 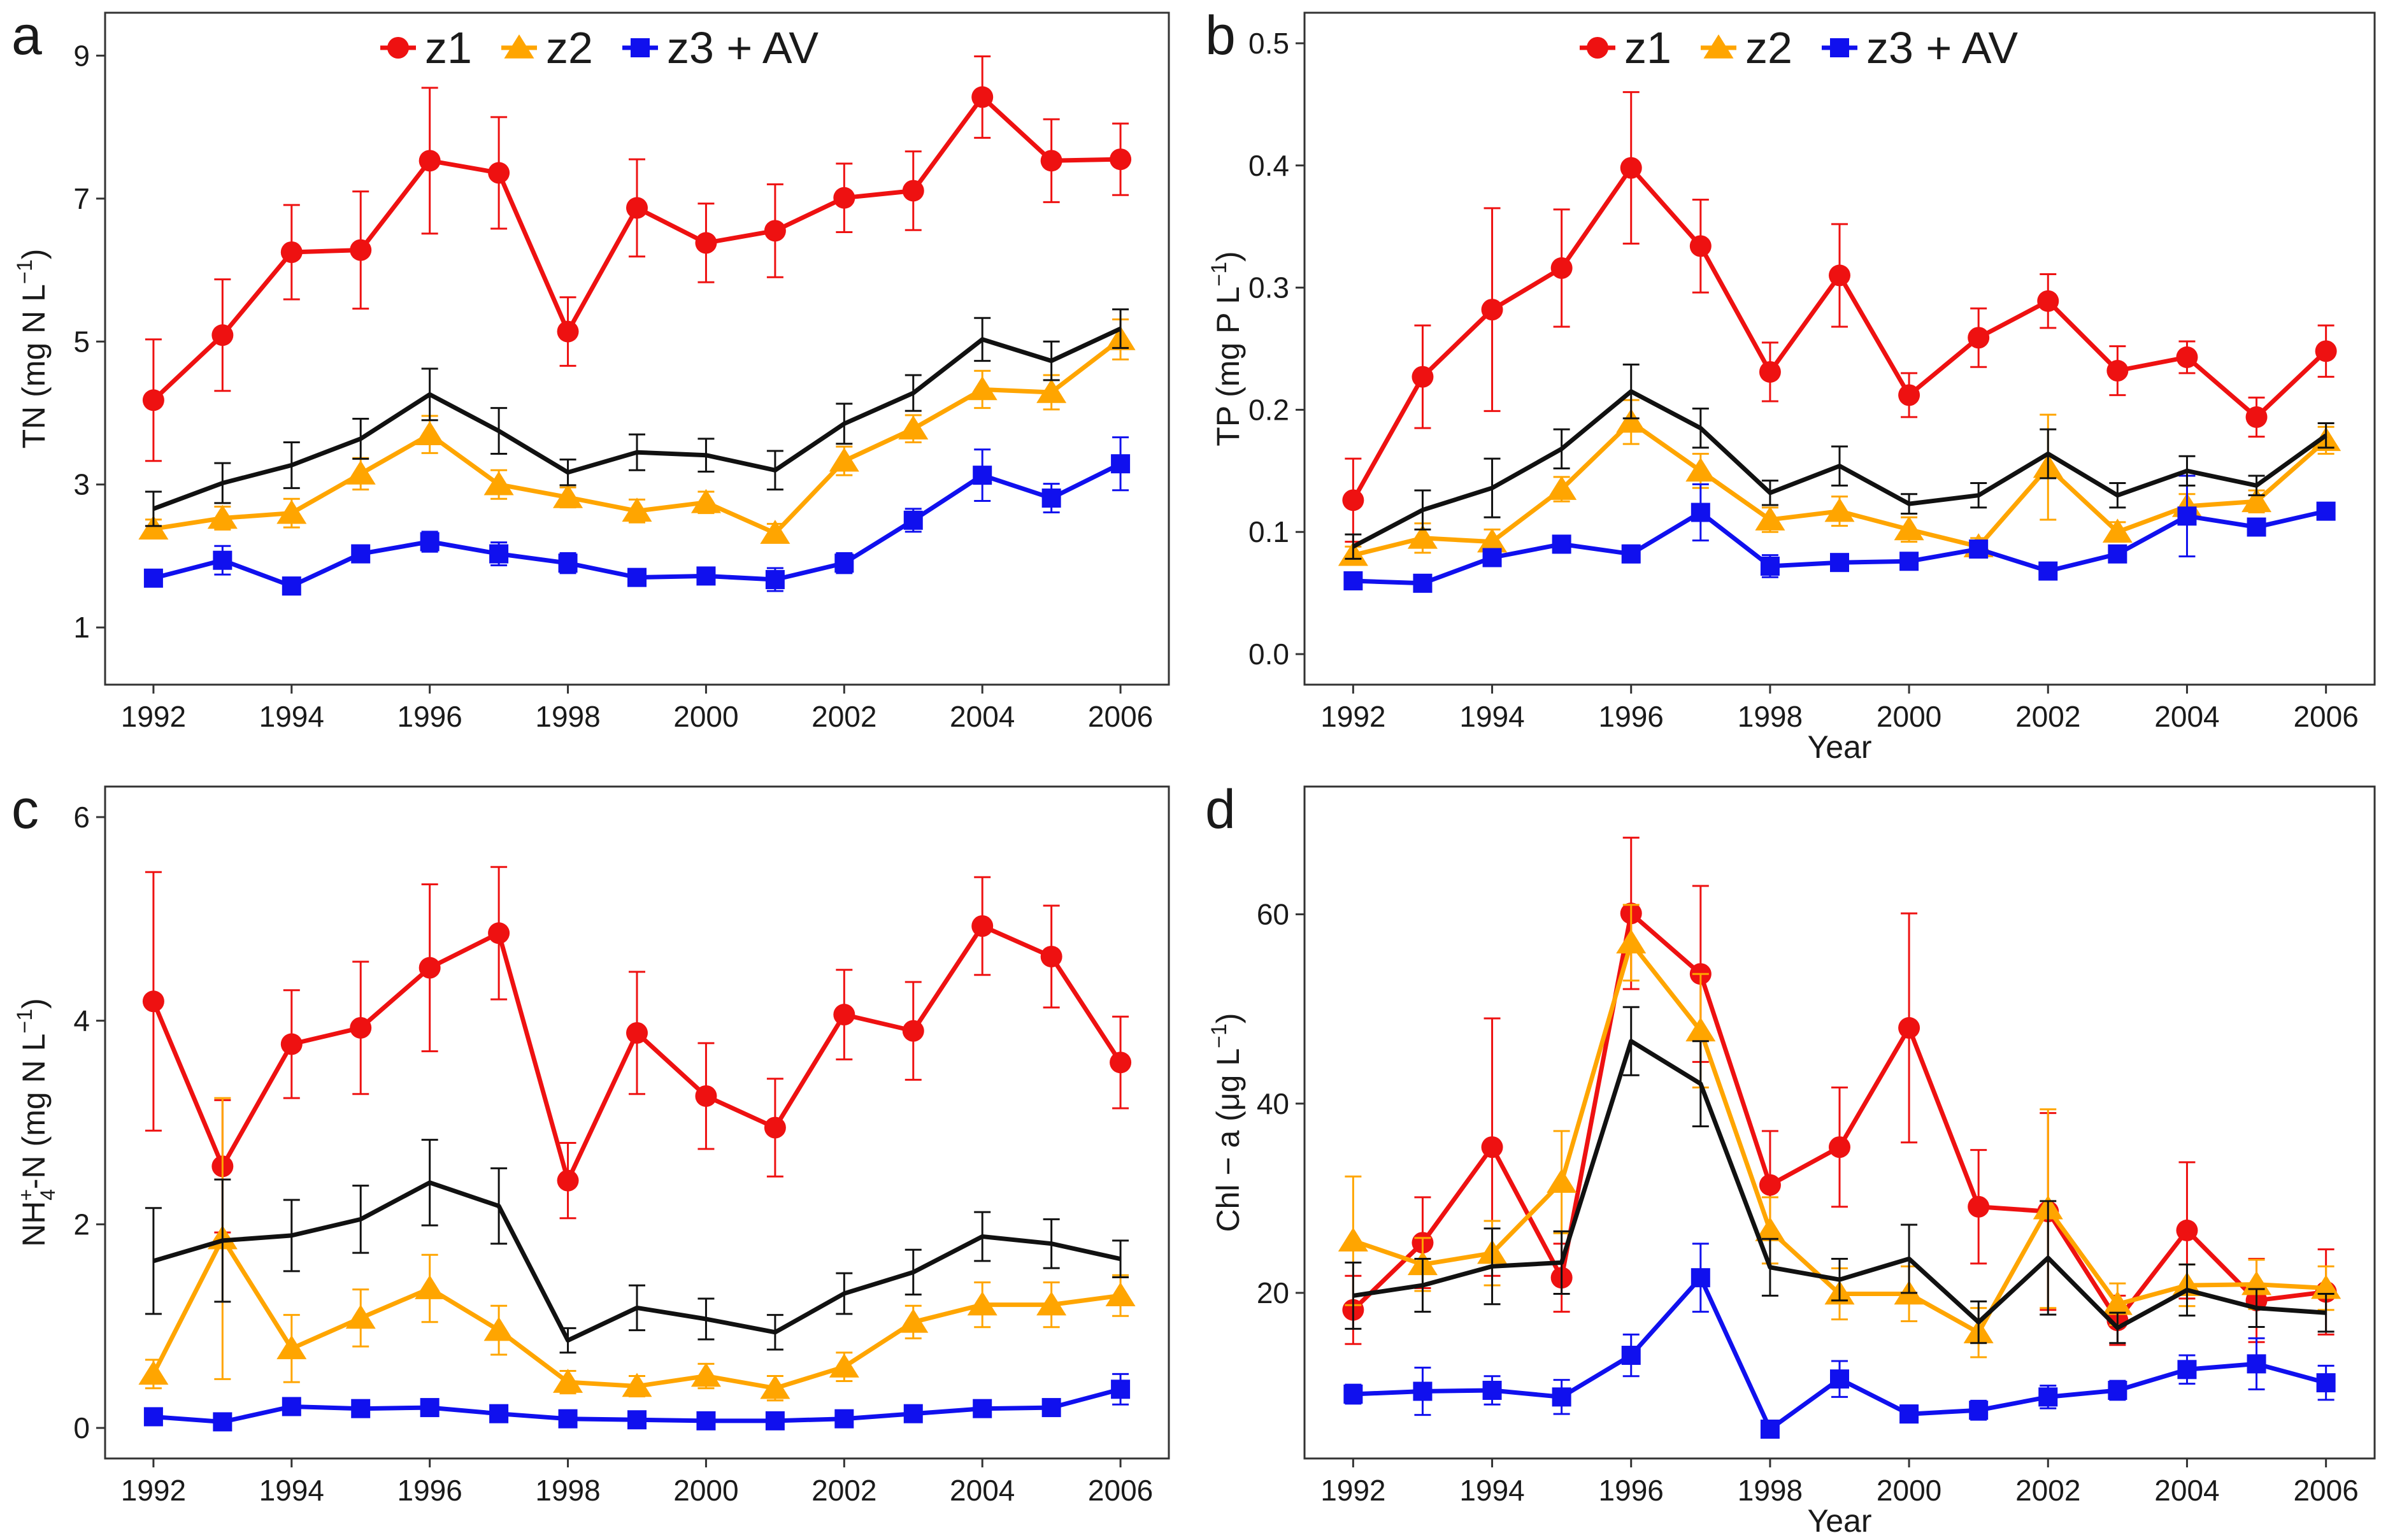 What do you see at coordinates (81, 341) in the screenshot?
I see `y-tick-label: 5` at bounding box center [81, 341].